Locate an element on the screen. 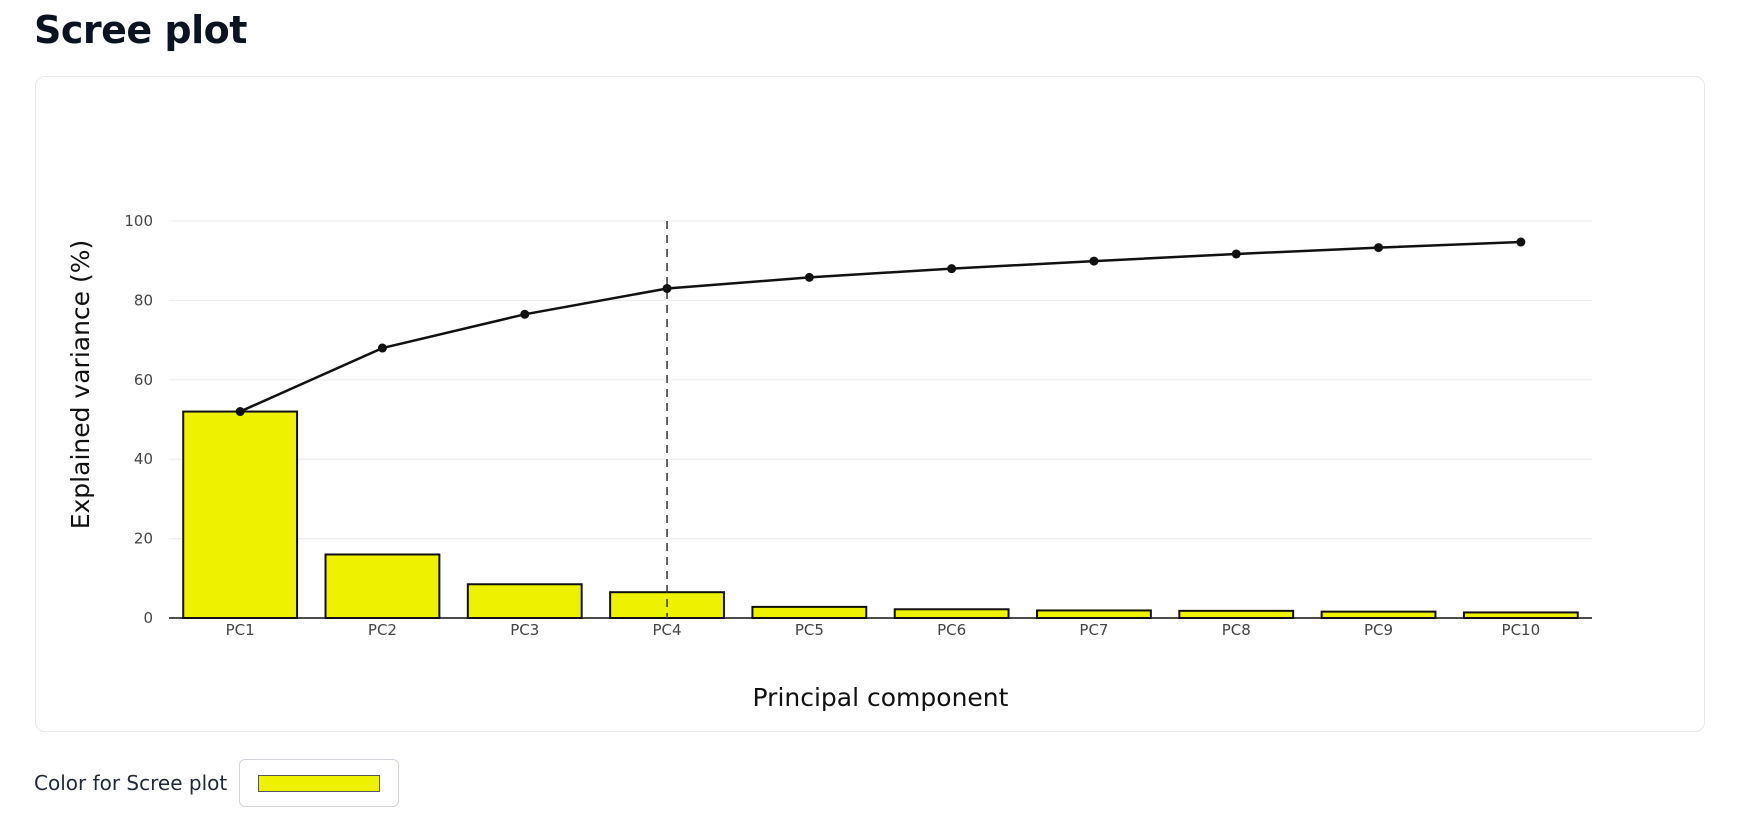 This screenshot has width=1741, height=821. x-tick-label-pc10: PC10 is located at coordinates (1521, 630).